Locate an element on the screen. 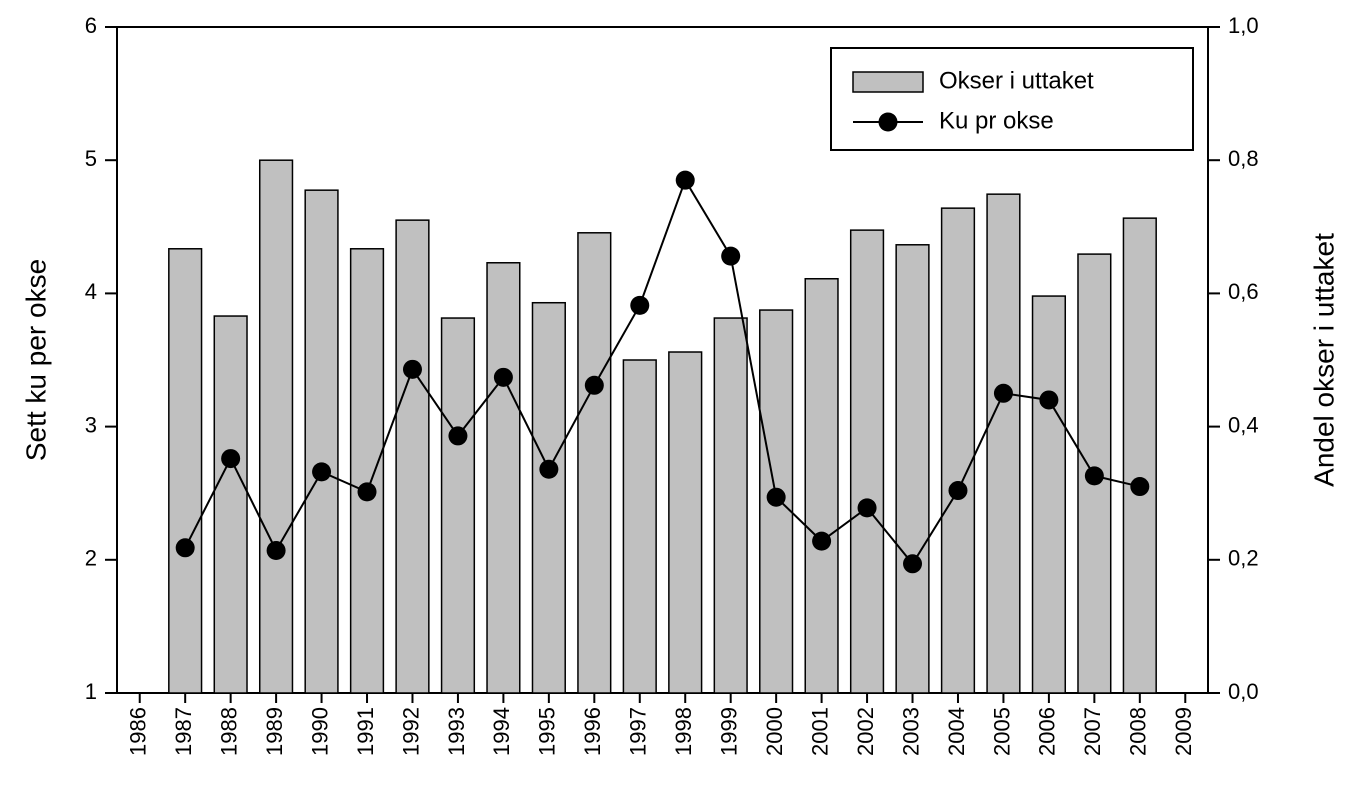 Image resolution: width=1351 pixels, height=787 pixels. y-tick-label: 3 is located at coordinates (91, 424).